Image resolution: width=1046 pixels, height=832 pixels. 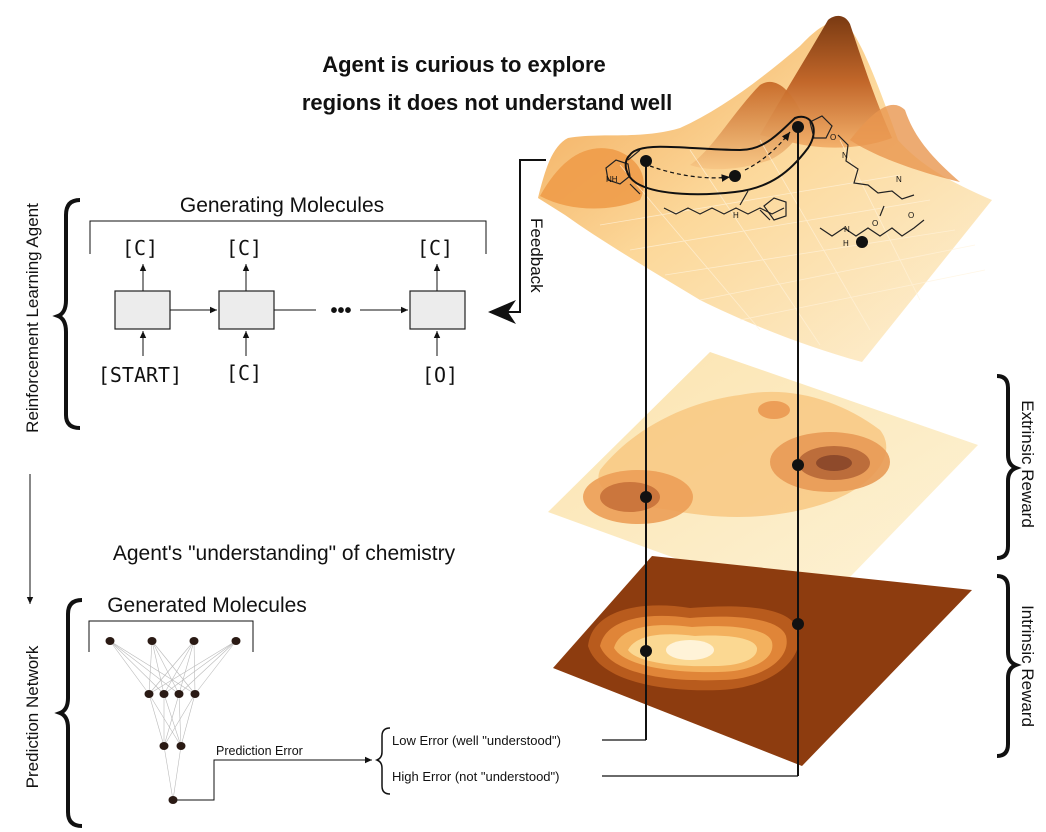 I want to click on vertical-connectors, so click(x=700, y=452).